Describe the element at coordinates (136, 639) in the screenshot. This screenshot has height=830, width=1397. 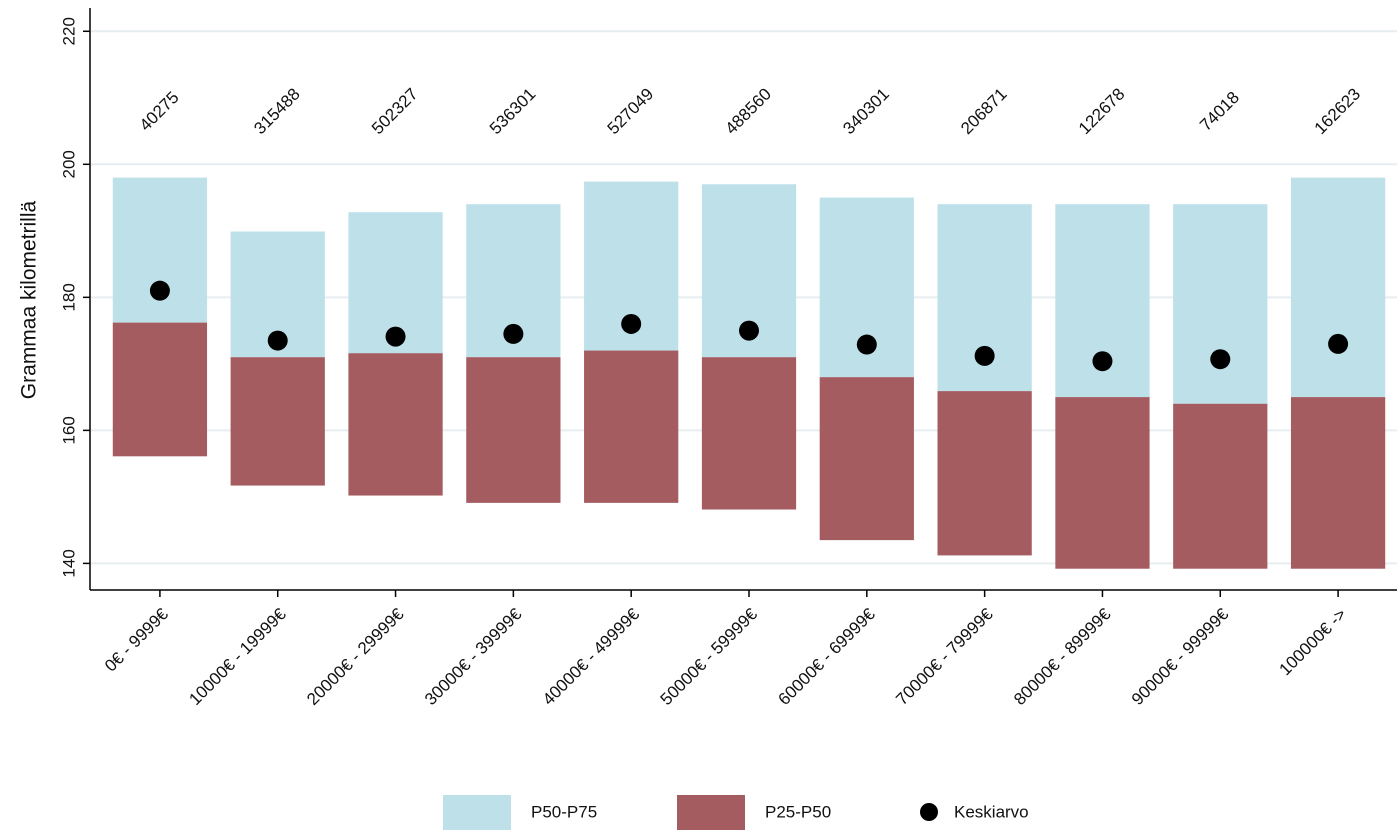
I see `x-tick-label: 0€ - 9999€` at that location.